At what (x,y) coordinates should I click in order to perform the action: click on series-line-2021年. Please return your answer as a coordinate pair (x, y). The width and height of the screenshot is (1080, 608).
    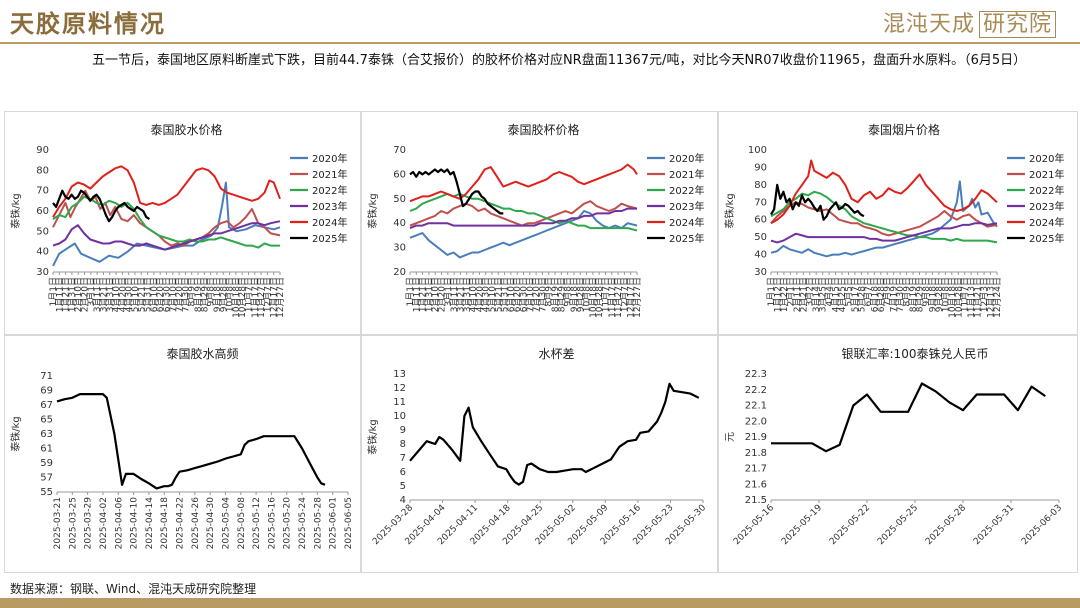
    Looking at the image, I should click on (884, 219).